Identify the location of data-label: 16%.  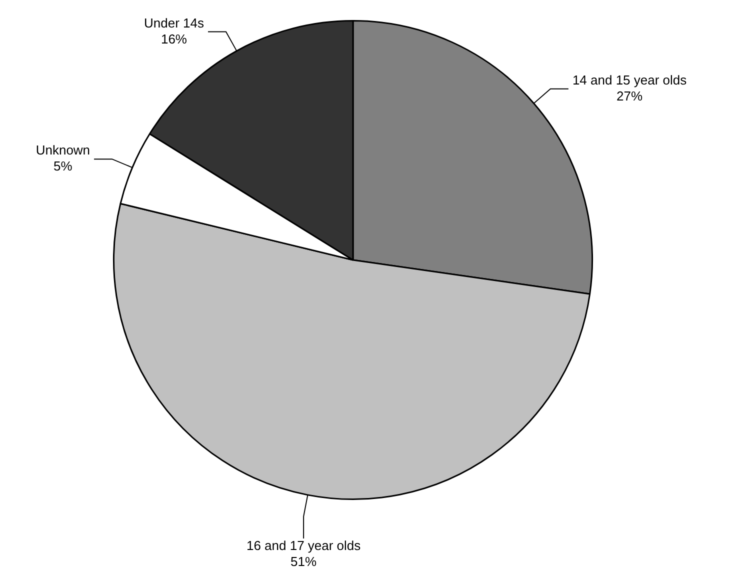
(174, 38).